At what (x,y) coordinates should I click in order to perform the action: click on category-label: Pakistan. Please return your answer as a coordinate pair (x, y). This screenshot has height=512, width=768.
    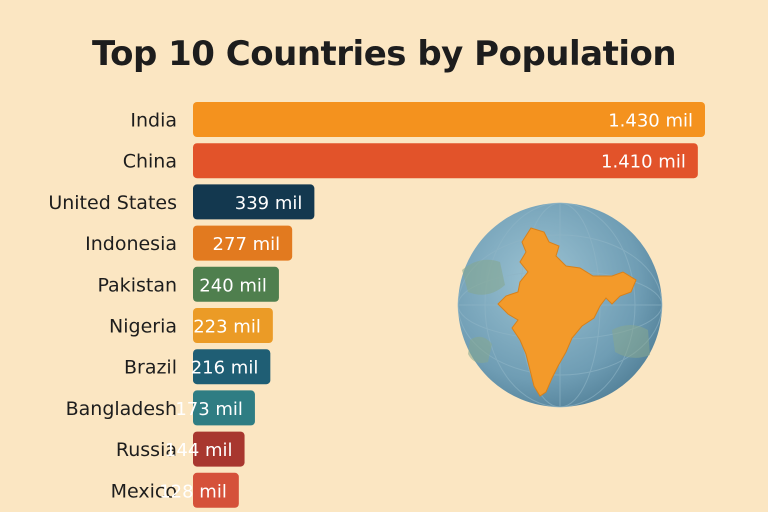
    Looking at the image, I should click on (137, 285).